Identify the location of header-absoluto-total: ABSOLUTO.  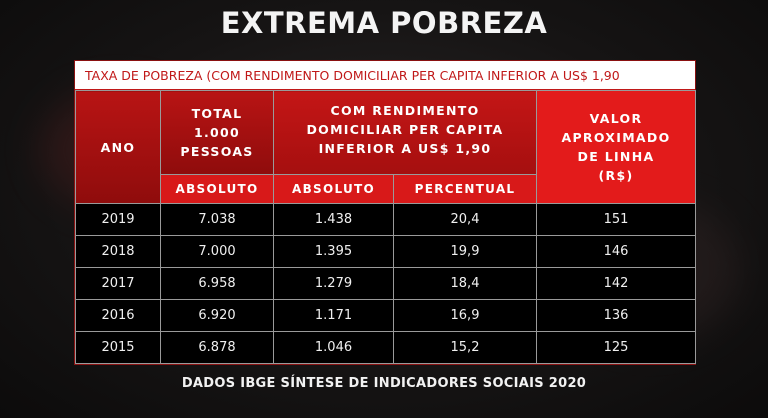
(217, 189).